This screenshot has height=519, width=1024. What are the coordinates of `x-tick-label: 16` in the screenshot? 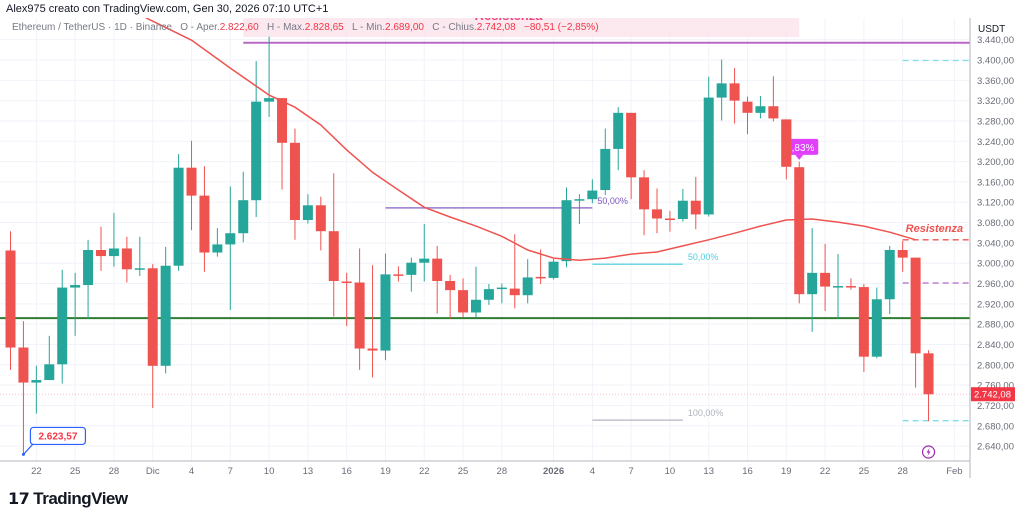 It's located at (346, 471).